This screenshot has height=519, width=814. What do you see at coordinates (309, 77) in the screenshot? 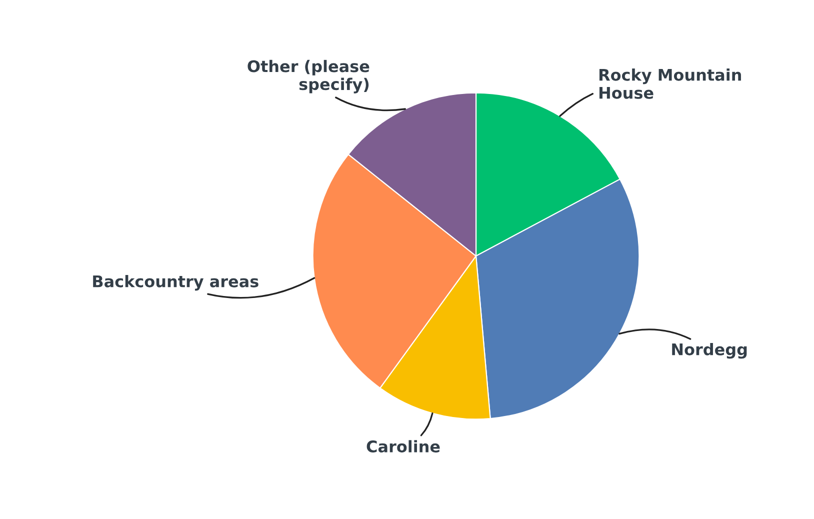
I see `slice-label: Other (please specify)` at bounding box center [309, 77].